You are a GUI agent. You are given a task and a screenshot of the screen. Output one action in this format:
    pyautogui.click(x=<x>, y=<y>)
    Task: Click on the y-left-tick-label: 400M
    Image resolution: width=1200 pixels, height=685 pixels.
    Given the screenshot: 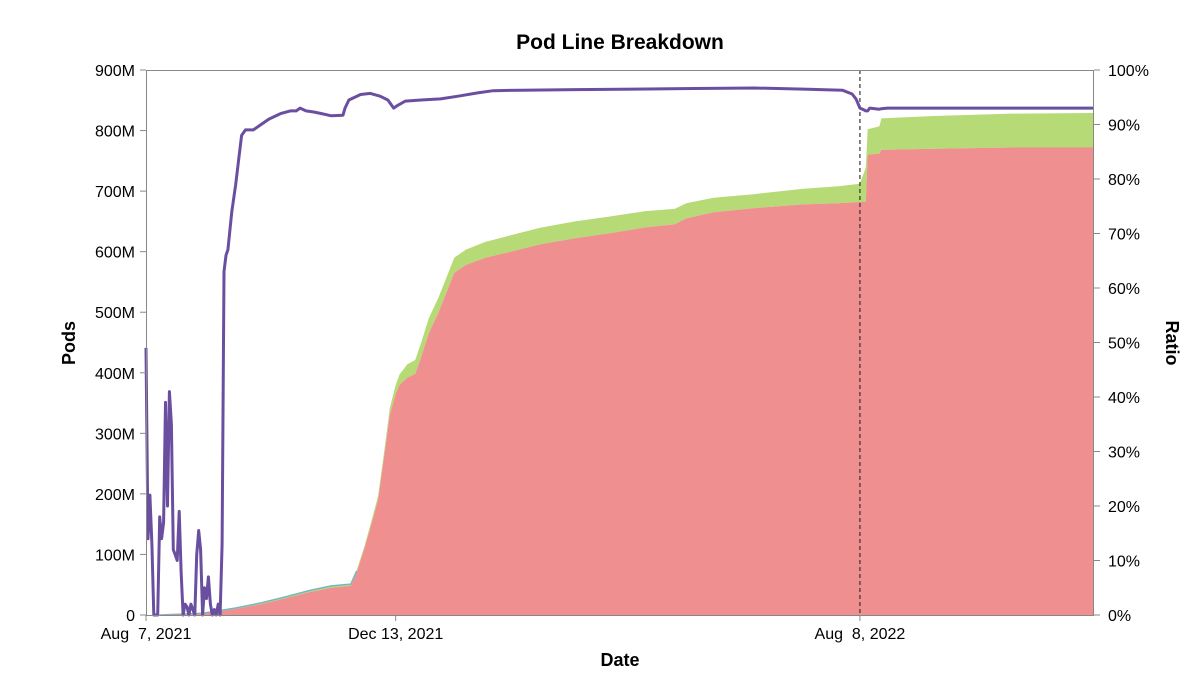 What is the action you would take?
    pyautogui.click(x=115, y=374)
    